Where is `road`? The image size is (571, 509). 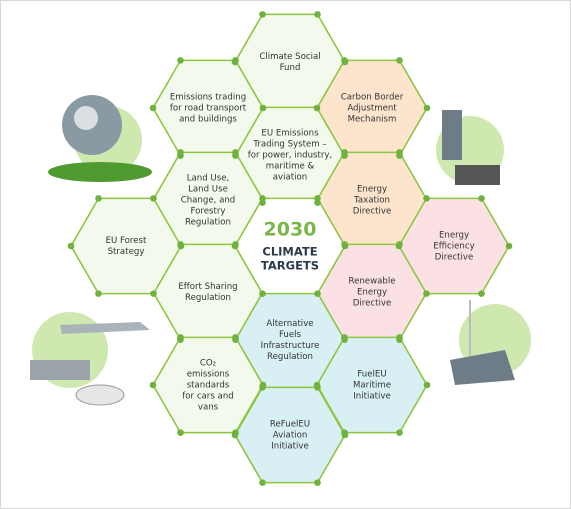
road is located at coordinates (60, 370).